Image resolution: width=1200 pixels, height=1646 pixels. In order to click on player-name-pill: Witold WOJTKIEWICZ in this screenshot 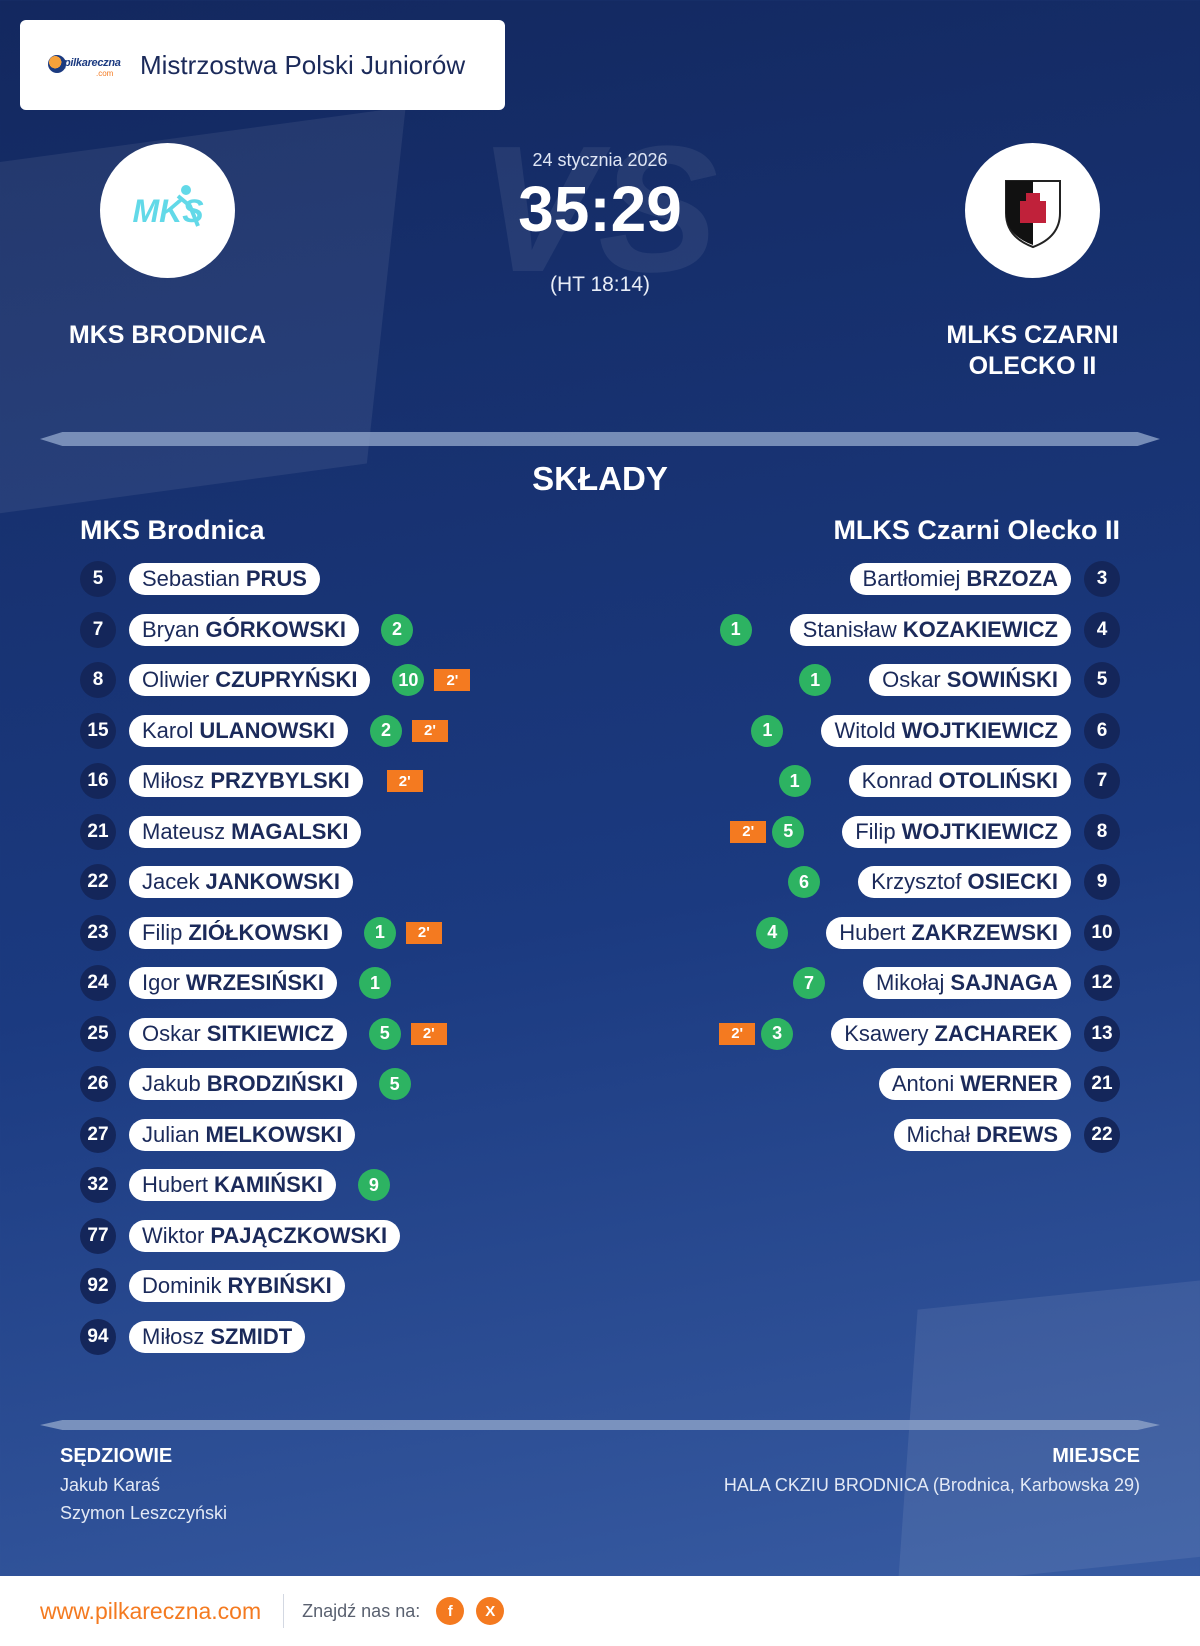, I will do `click(946, 730)`.